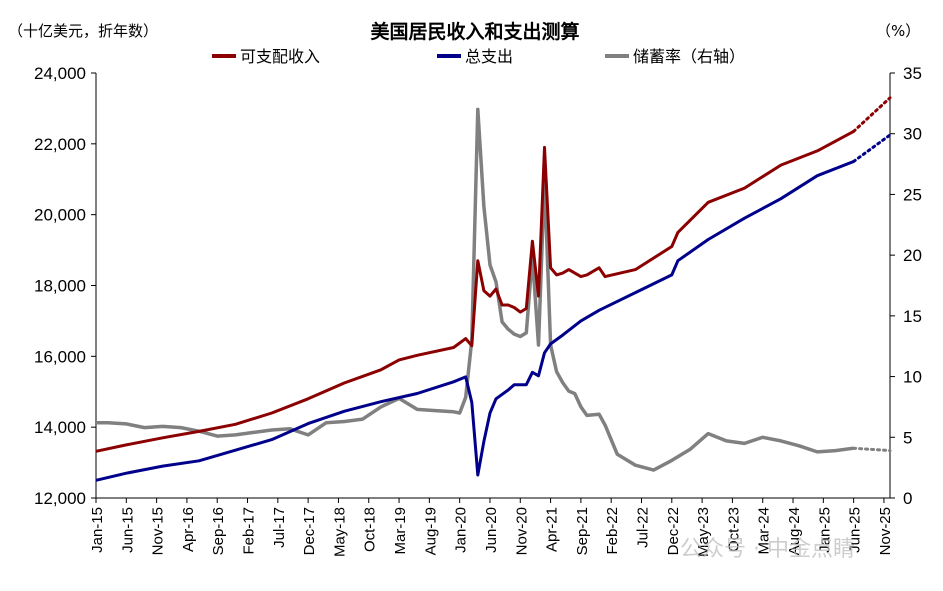  Describe the element at coordinates (60, 144) in the screenshot. I see `left-tick-label: 22,000` at that location.